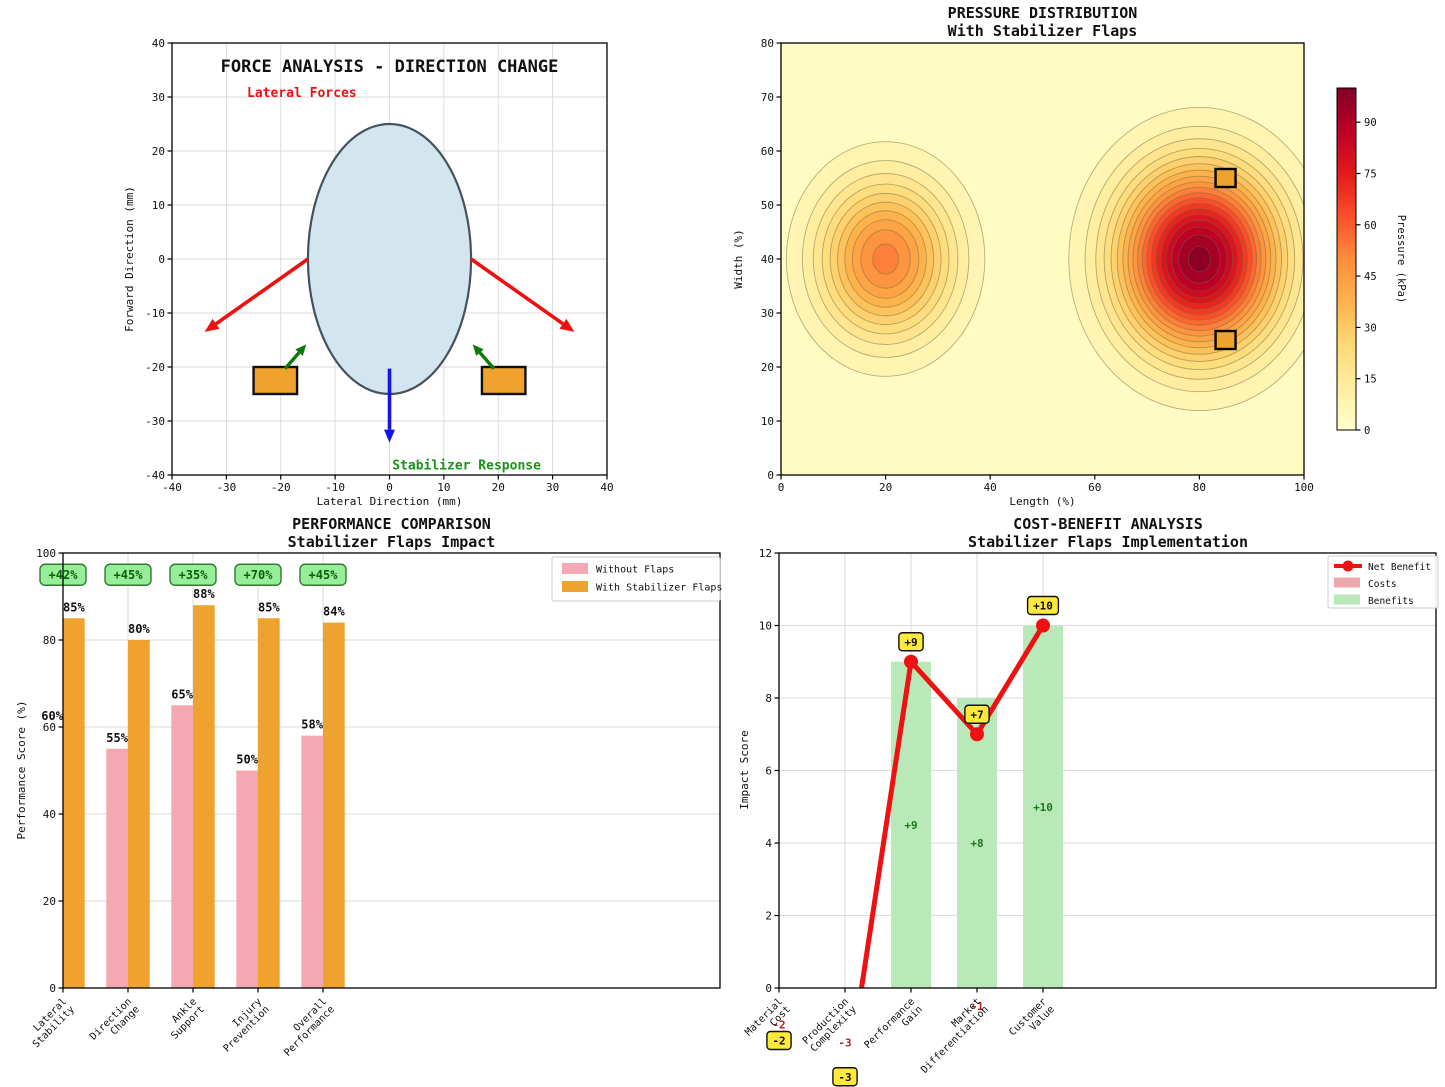  I want to click on cost-value-label-1: -3, so click(844, 1042).